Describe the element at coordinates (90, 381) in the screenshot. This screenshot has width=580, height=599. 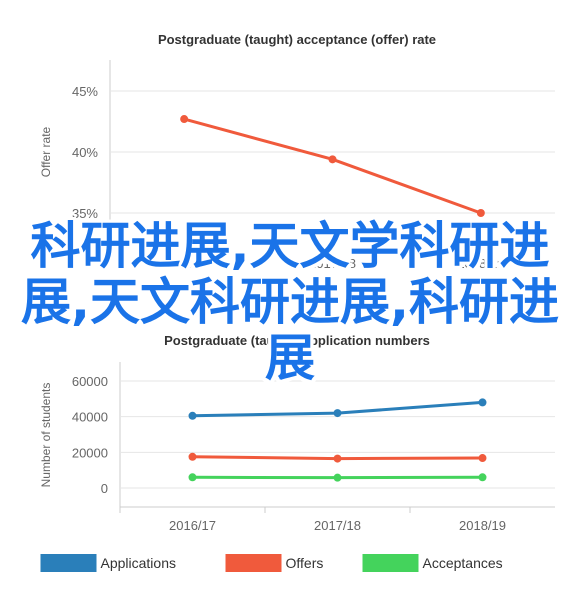
I see `y-tick-label: 60000` at that location.